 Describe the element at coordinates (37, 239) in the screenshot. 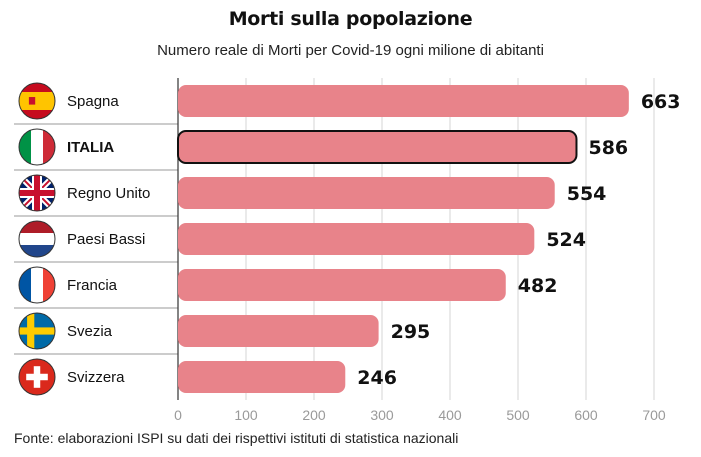

I see `flag-netherlands-icon` at that location.